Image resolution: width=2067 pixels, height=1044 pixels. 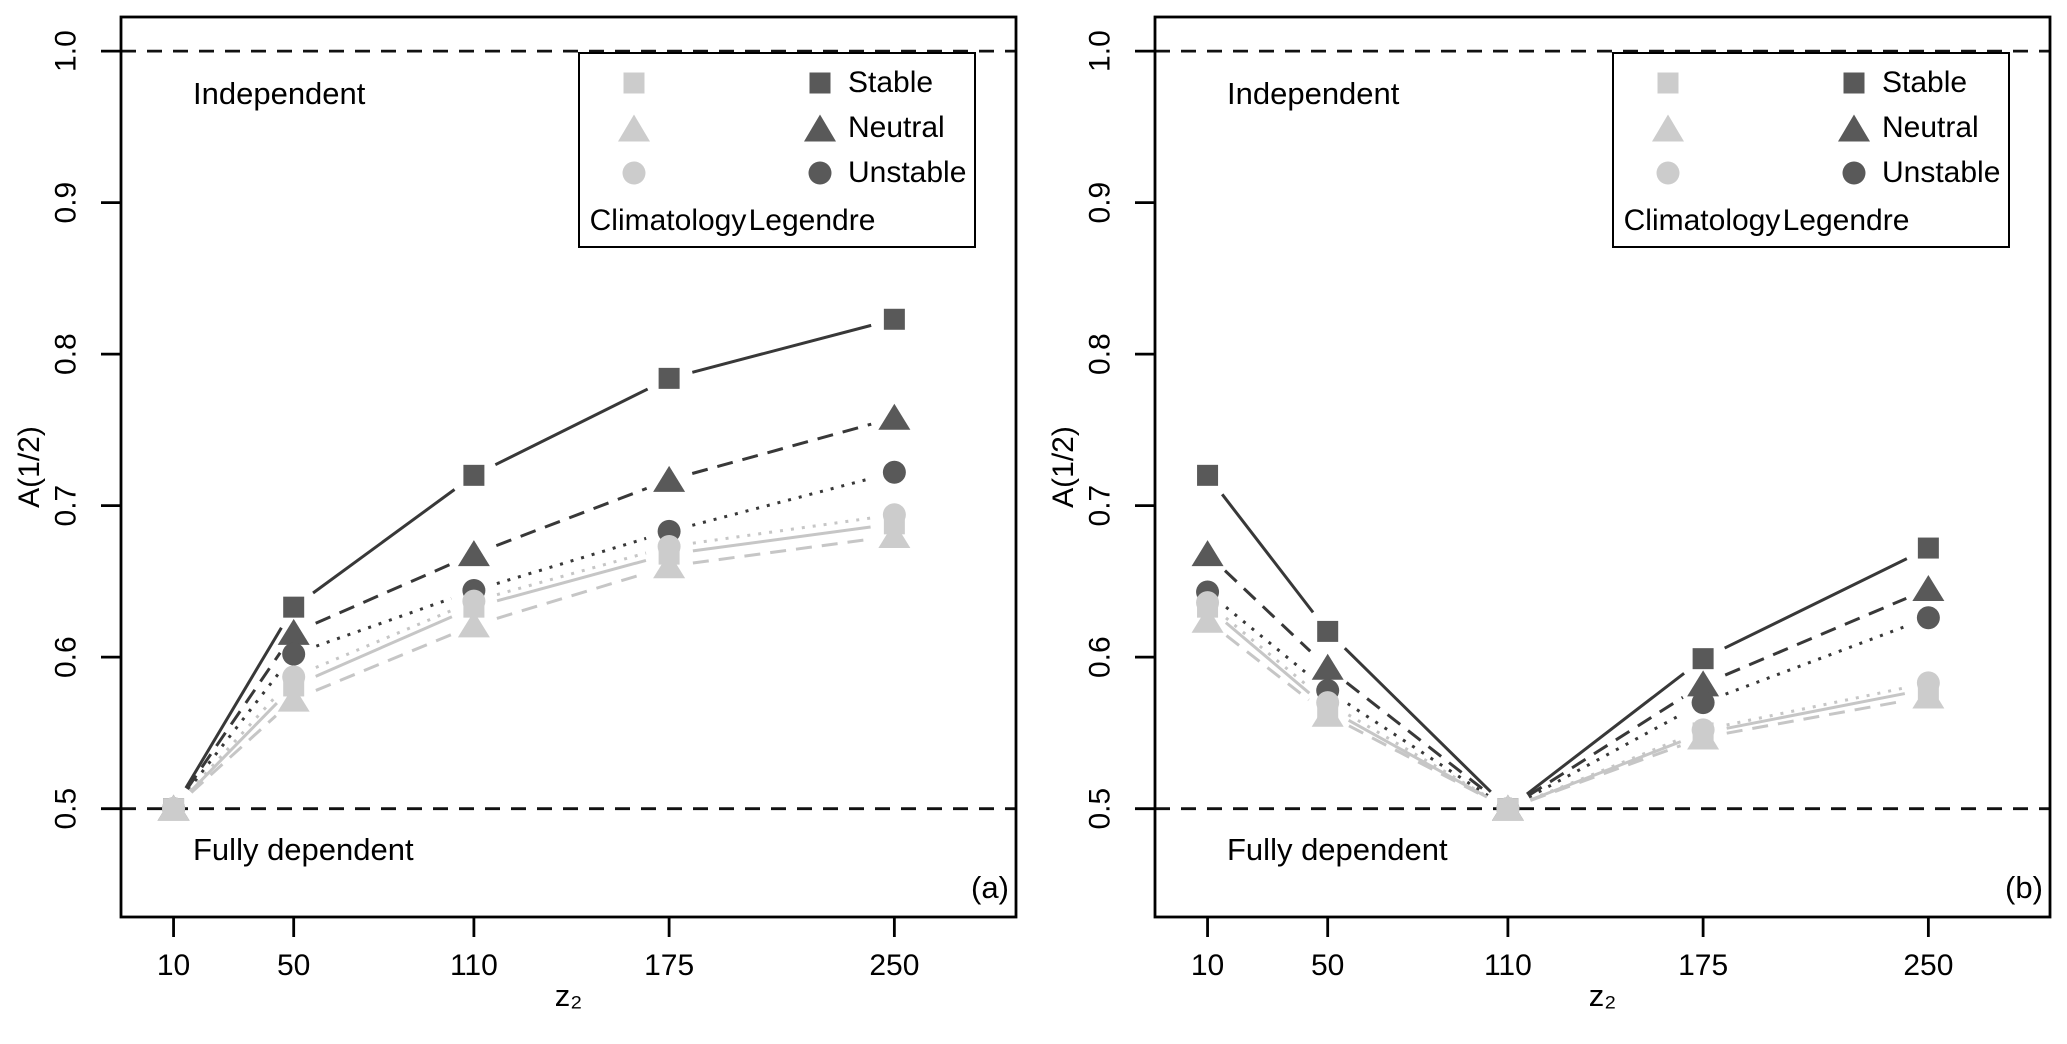 I want to click on marker-climatology-neutral-z250, so click(x=894, y=534).